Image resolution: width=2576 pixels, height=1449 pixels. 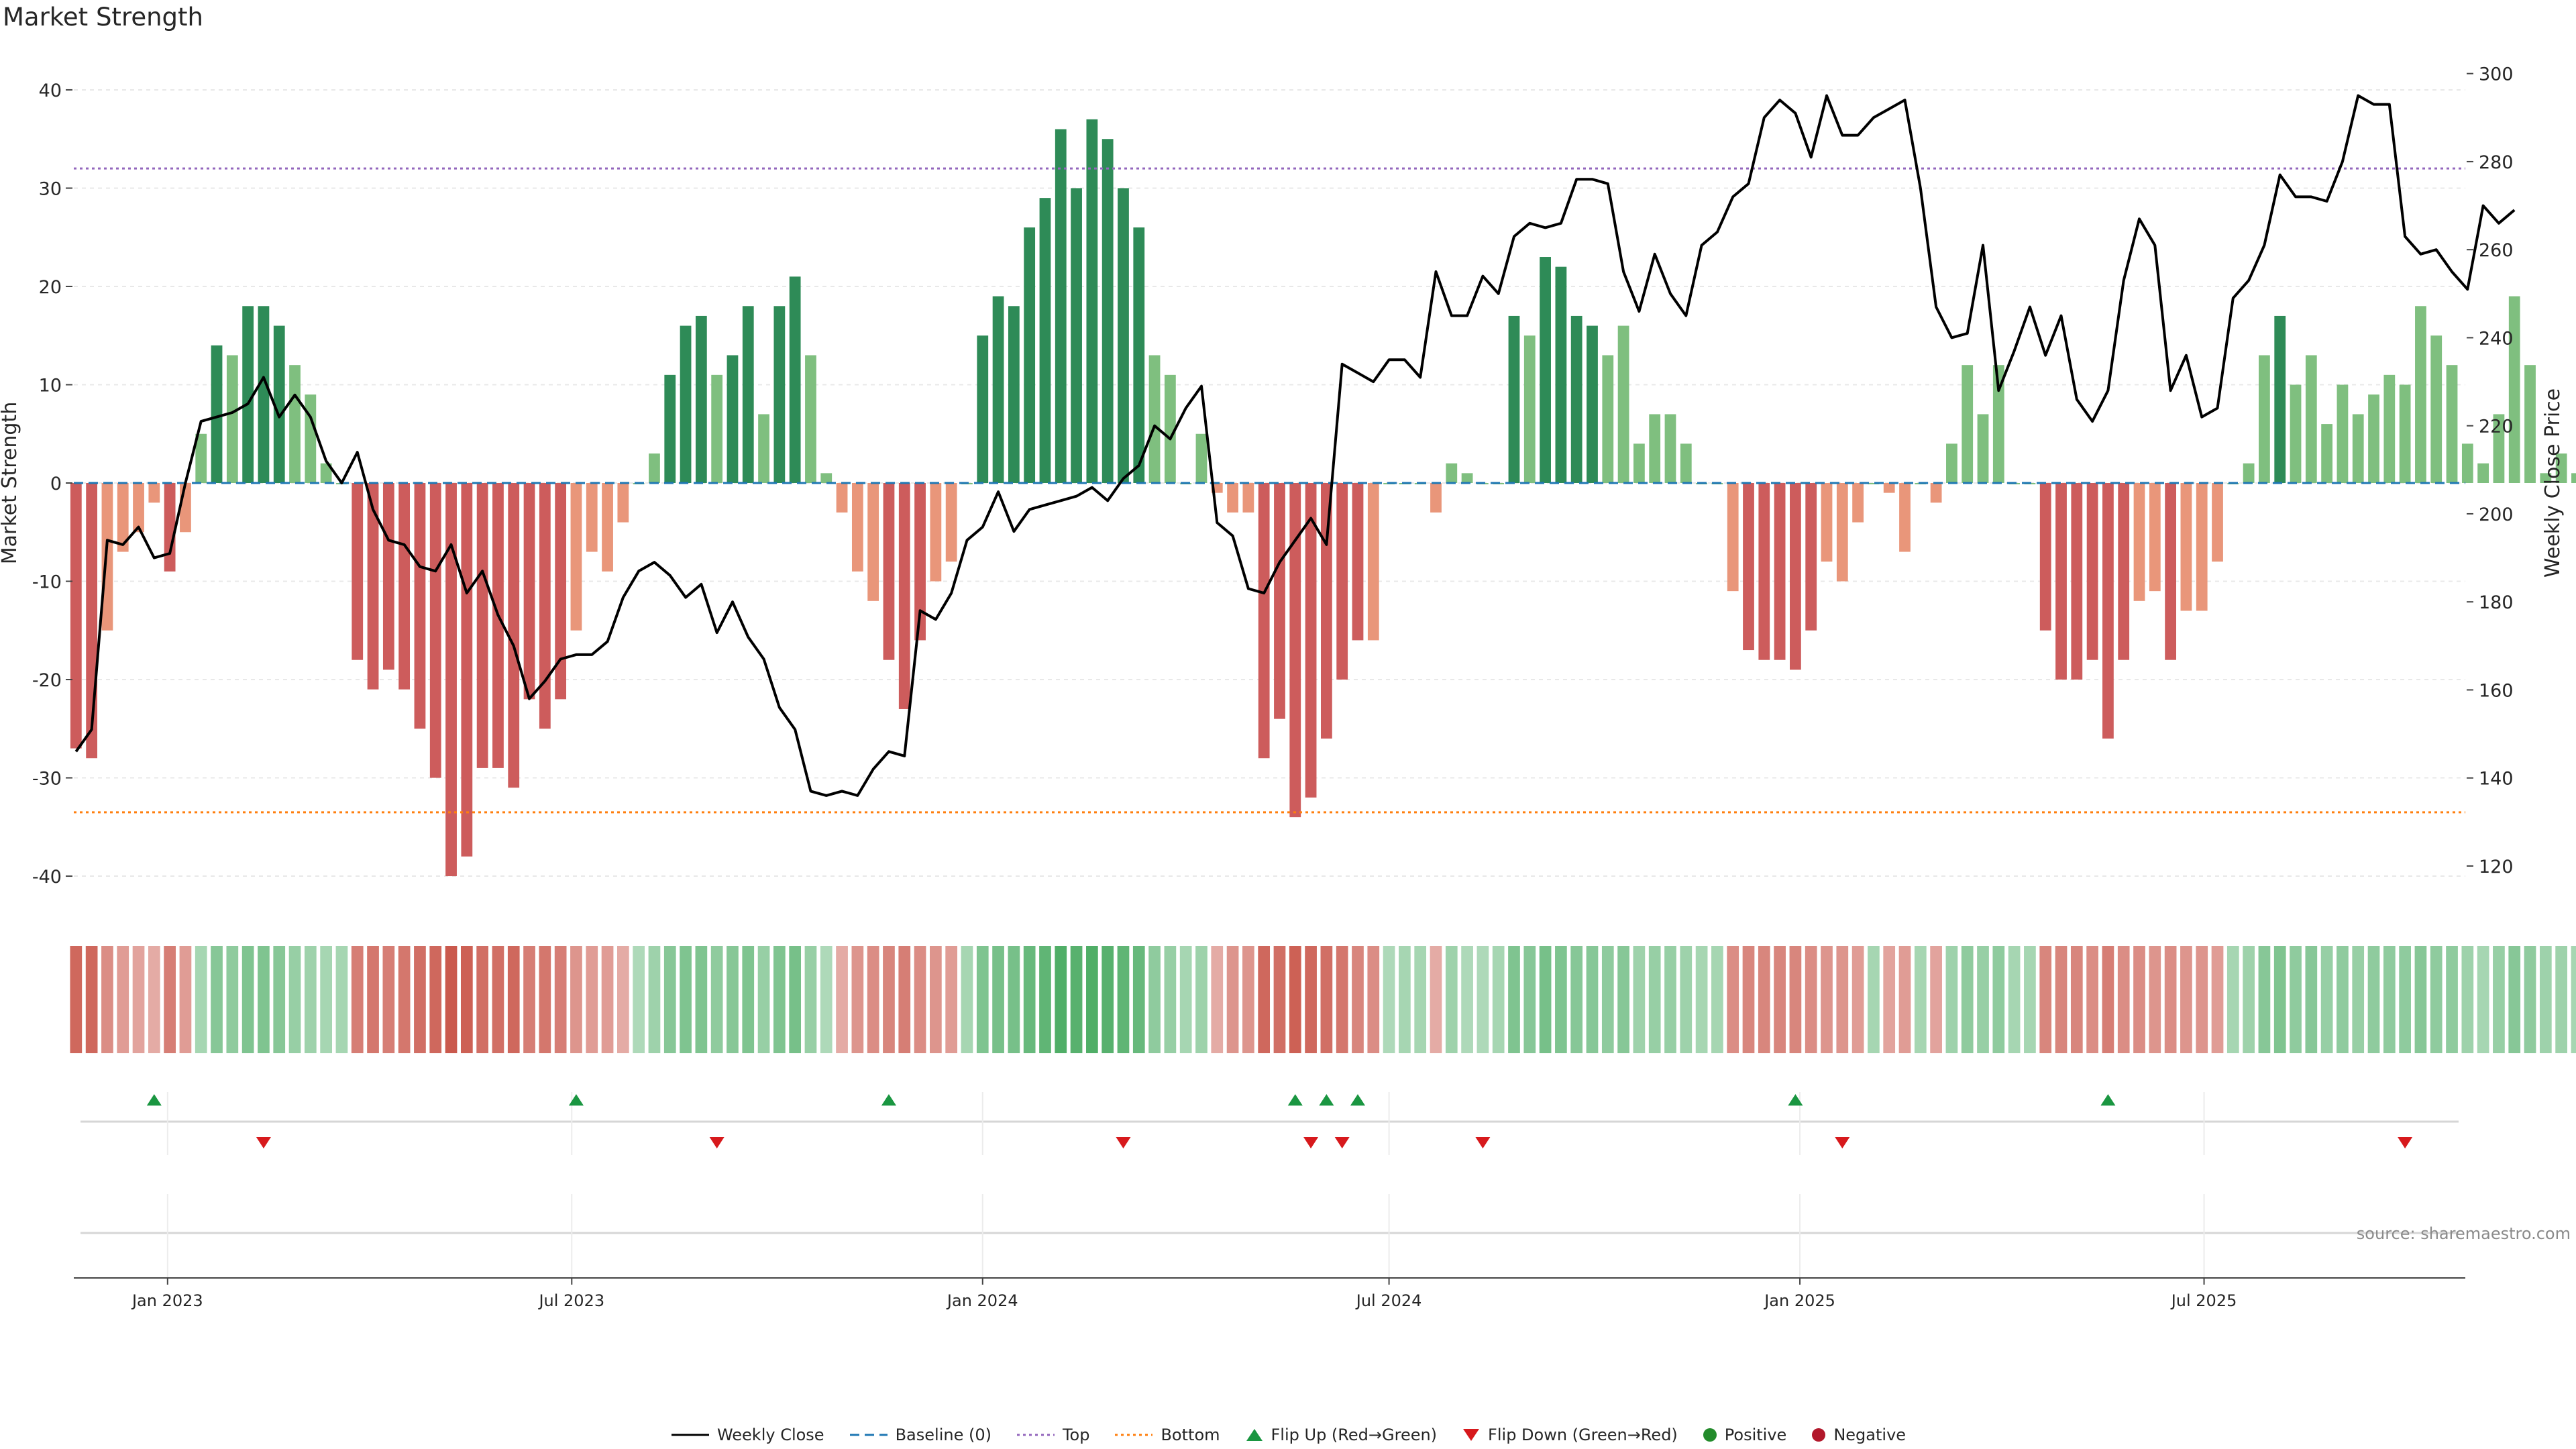 What do you see at coordinates (47, 680) in the screenshot?
I see `left-tick-label: -20` at bounding box center [47, 680].